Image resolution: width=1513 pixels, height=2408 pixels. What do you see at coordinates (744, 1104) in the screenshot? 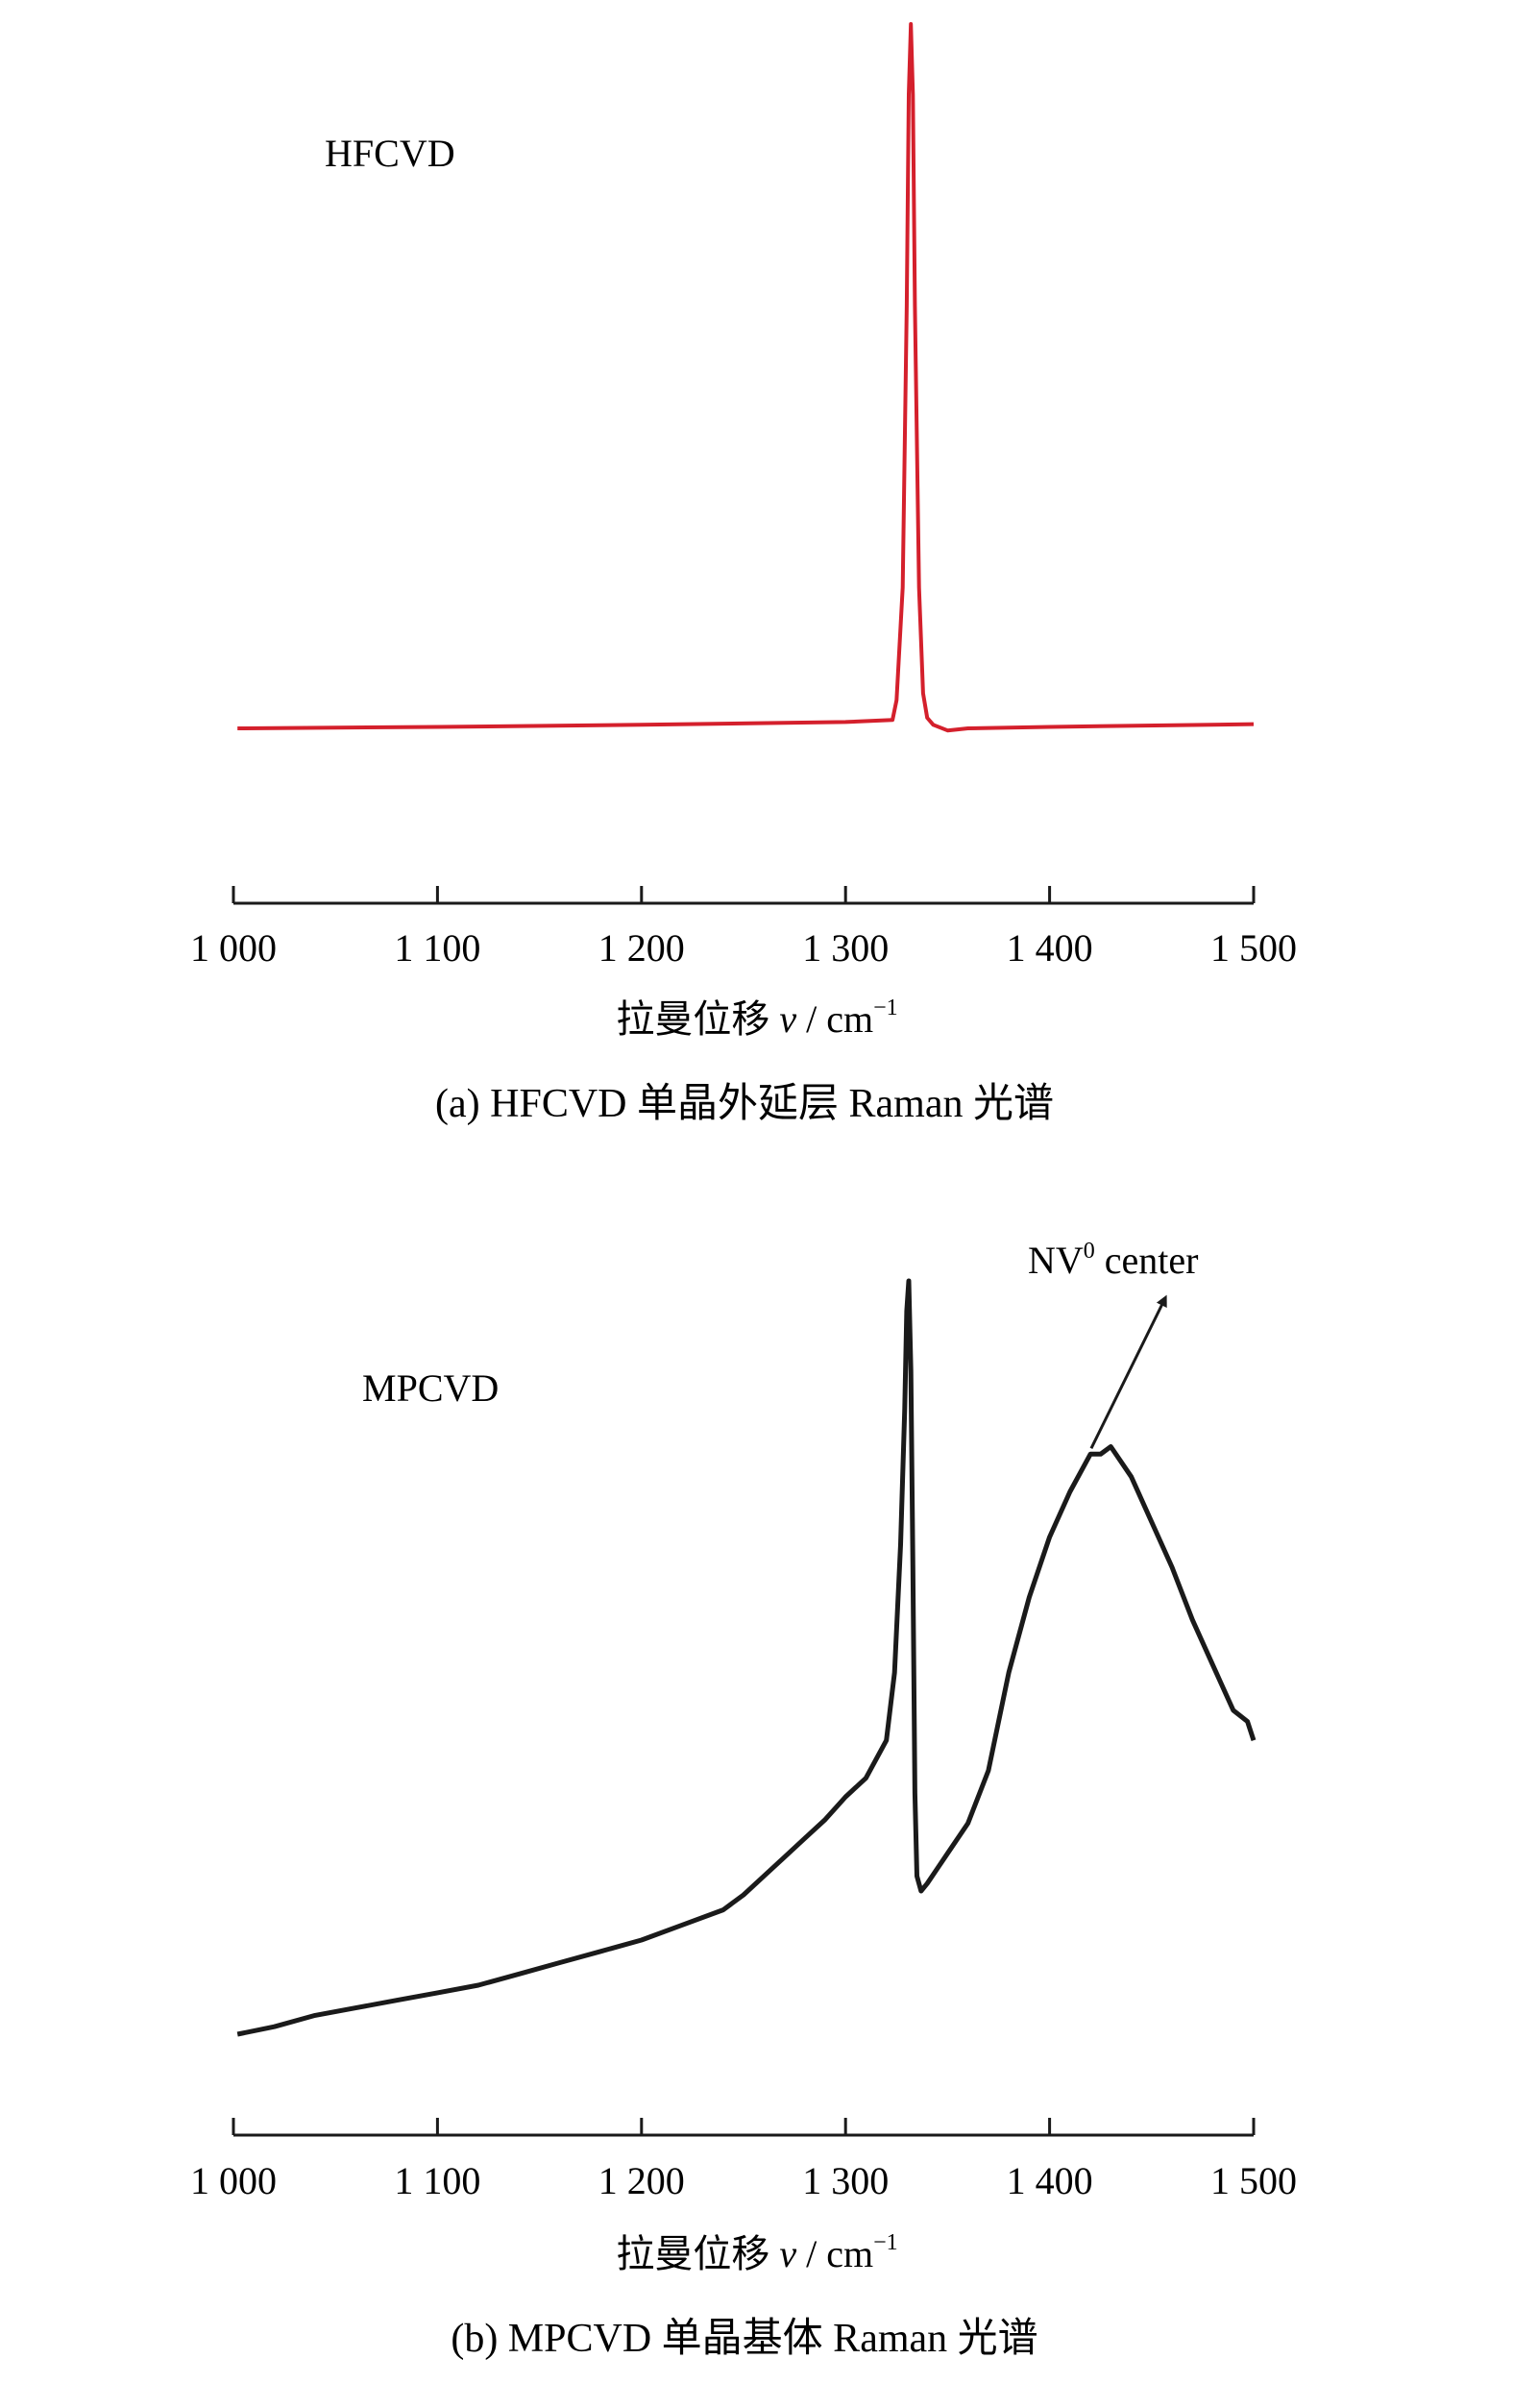
I see `panel-a-caption: (a) HFCVD 单晶外延层 Raman 光谱` at bounding box center [744, 1104].